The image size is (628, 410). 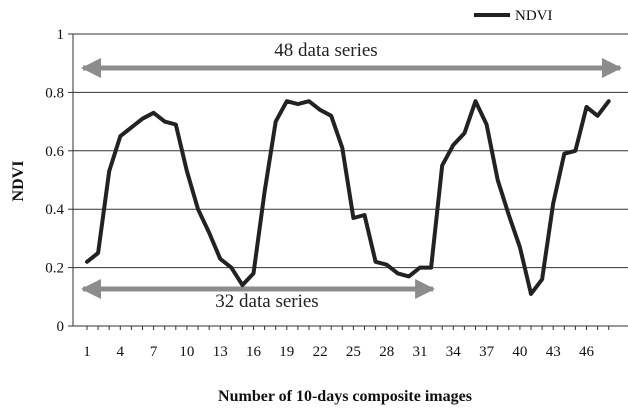 What do you see at coordinates (553, 352) in the screenshot?
I see `x-tick-label-14: 43` at bounding box center [553, 352].